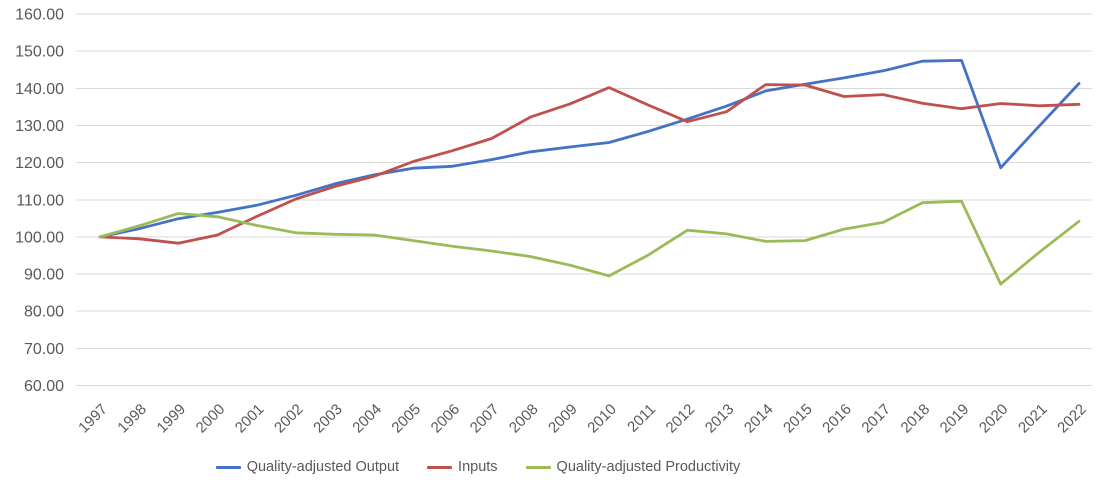 The height and width of the screenshot is (488, 1096). I want to click on legend-item-quality-adjusted-output: Quality-adjusted Output, so click(307, 467).